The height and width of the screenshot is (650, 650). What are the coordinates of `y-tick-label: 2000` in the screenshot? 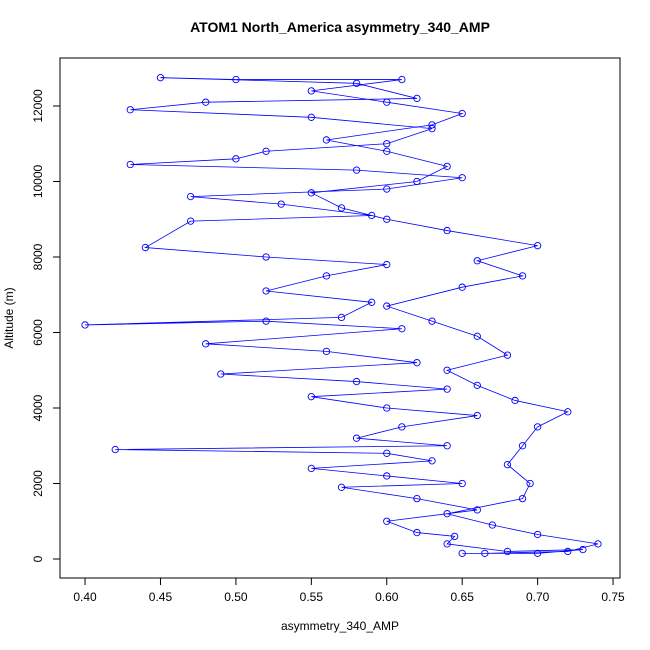 It's located at (38, 483).